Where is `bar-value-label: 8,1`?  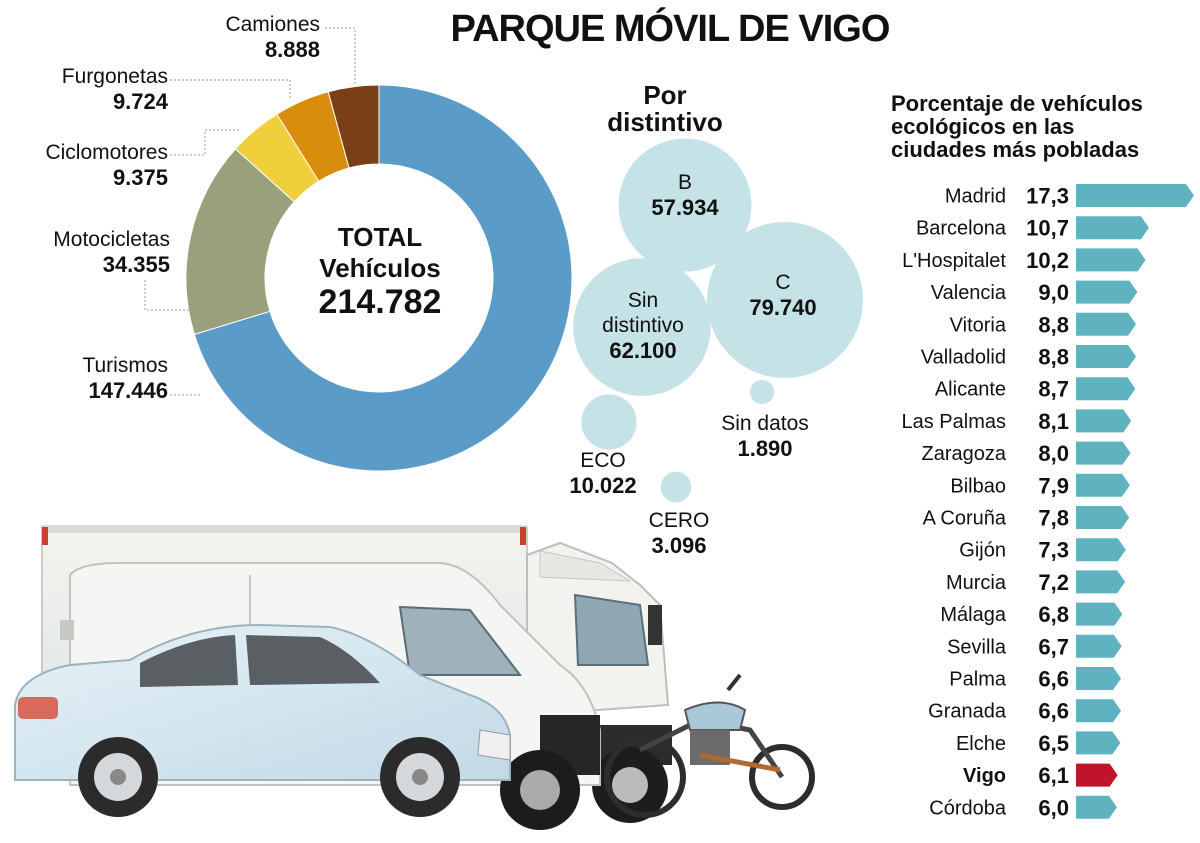
bar-value-label: 8,1 is located at coordinates (1053, 421).